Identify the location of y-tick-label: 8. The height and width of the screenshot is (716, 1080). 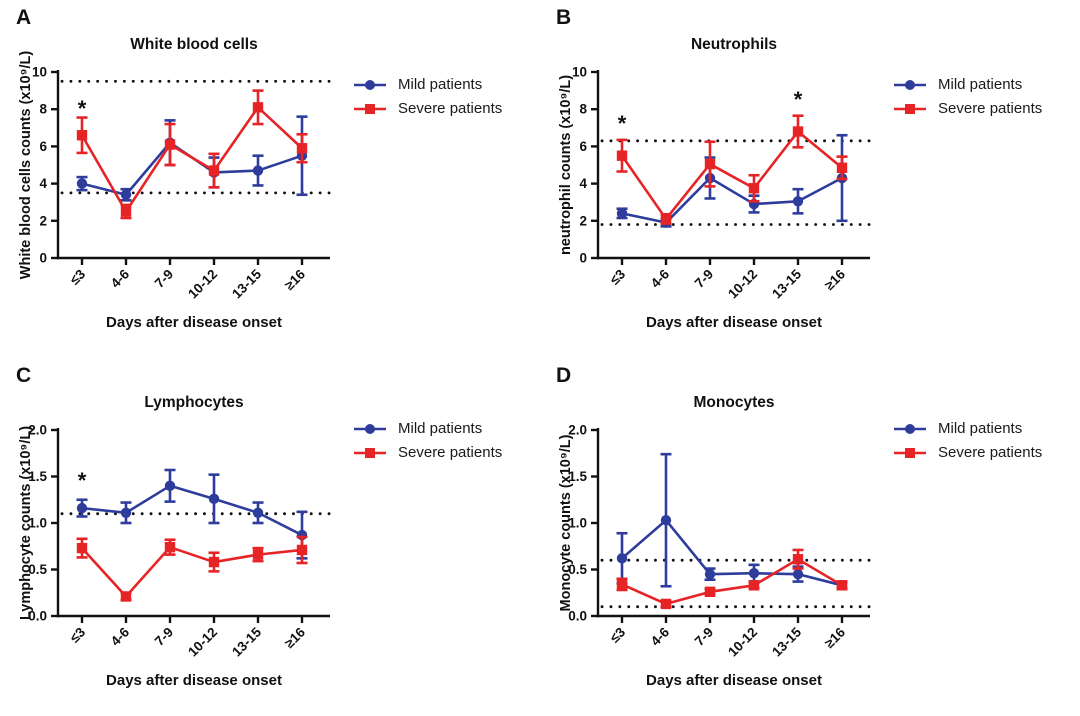
(583, 109).